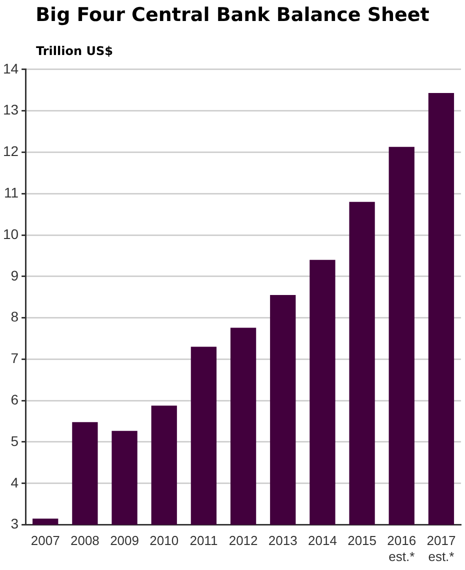 The width and height of the screenshot is (465, 570). I want to click on x-tick-label: 2012, so click(243, 540).